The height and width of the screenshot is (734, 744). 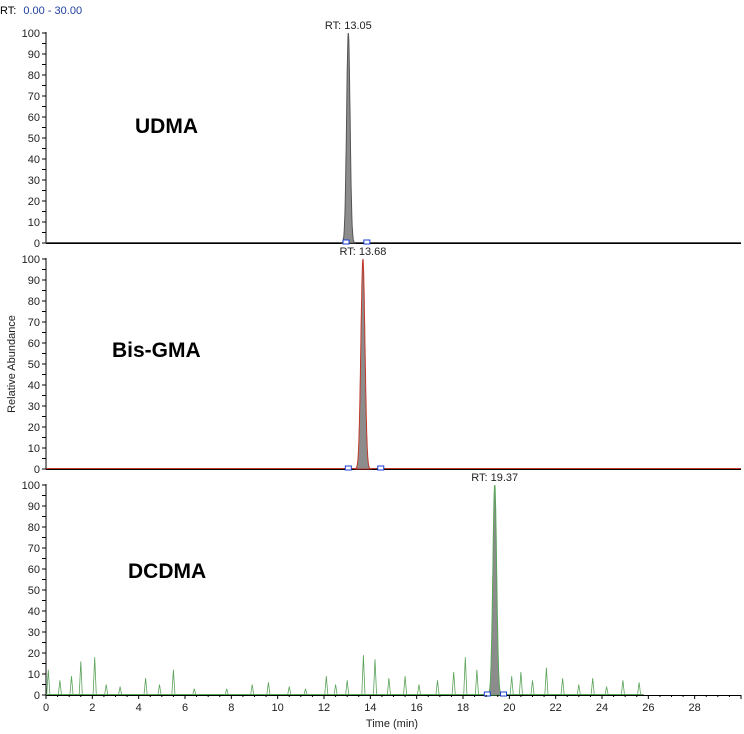 I want to click on compound-label: DCDMA, so click(x=167, y=571).